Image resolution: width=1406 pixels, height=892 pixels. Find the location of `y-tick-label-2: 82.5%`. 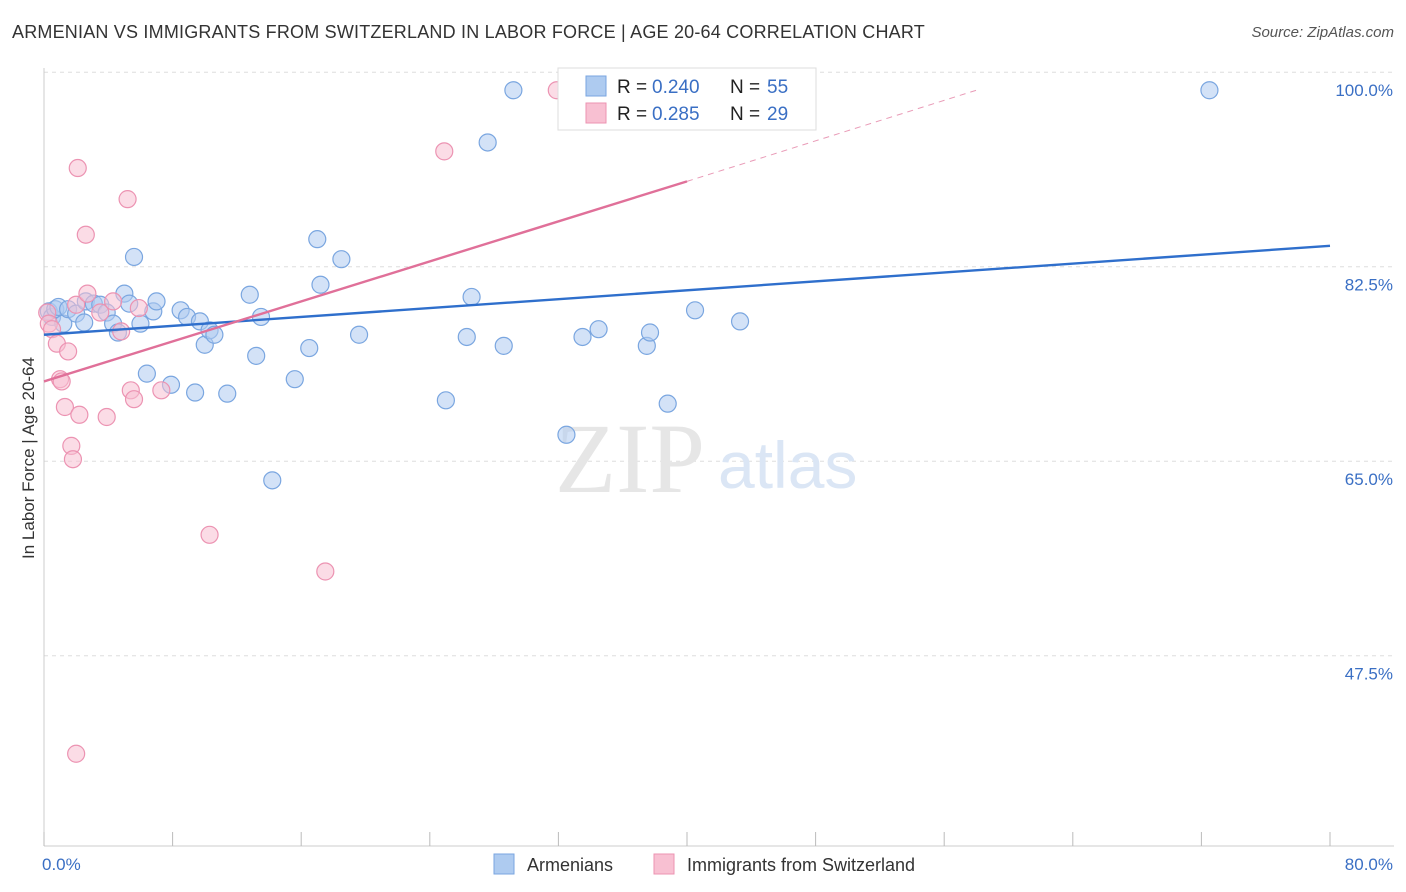

y-tick-label-2: 82.5% is located at coordinates (1369, 285).